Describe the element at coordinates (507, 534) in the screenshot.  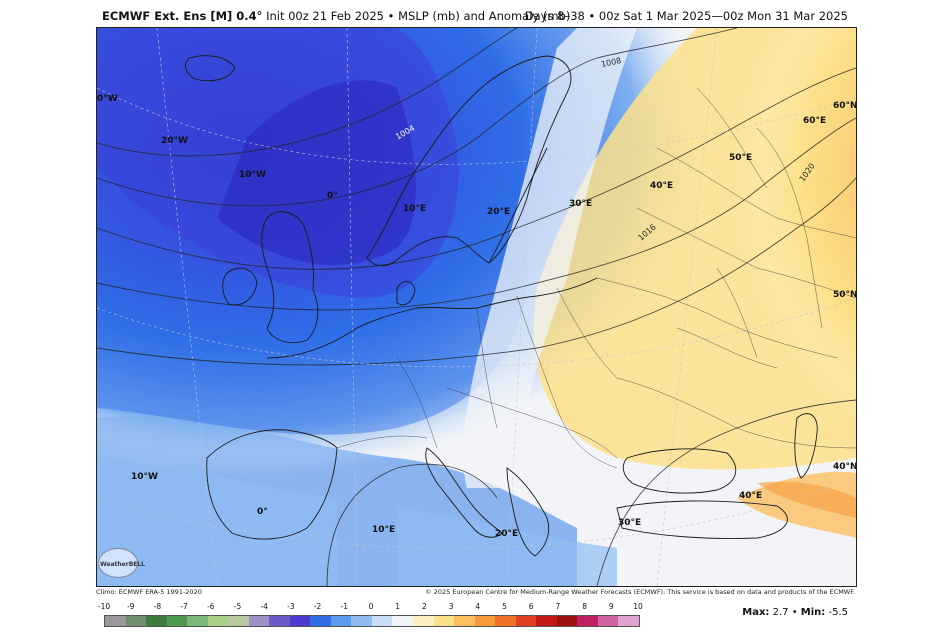
I see `lon-label-20e-south: 20°E` at that location.